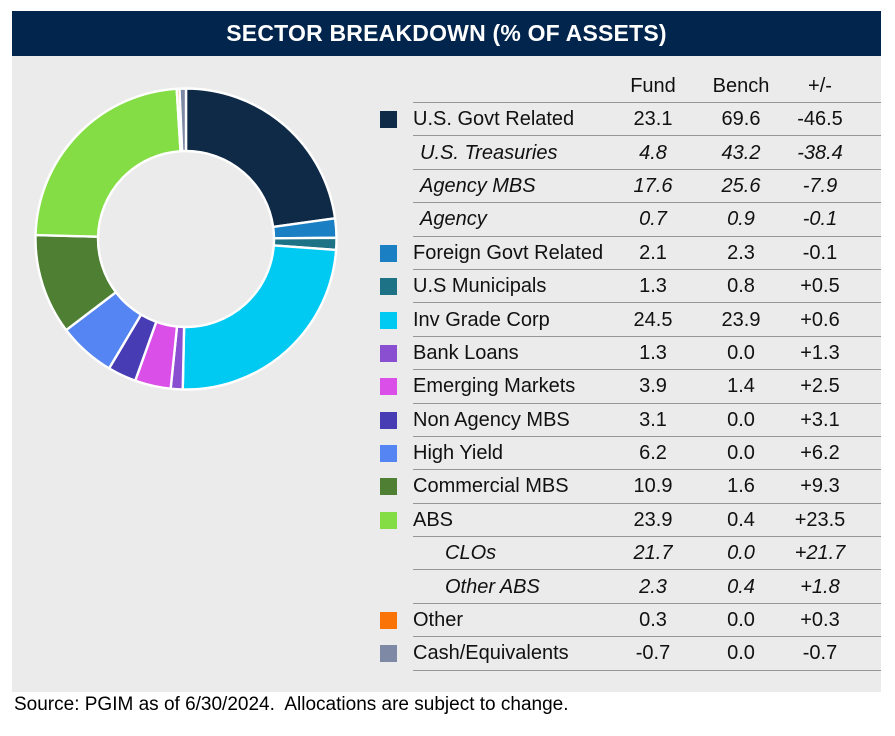 The image size is (895, 736). I want to click on row-label: U.S. Treasuries, so click(489, 152).